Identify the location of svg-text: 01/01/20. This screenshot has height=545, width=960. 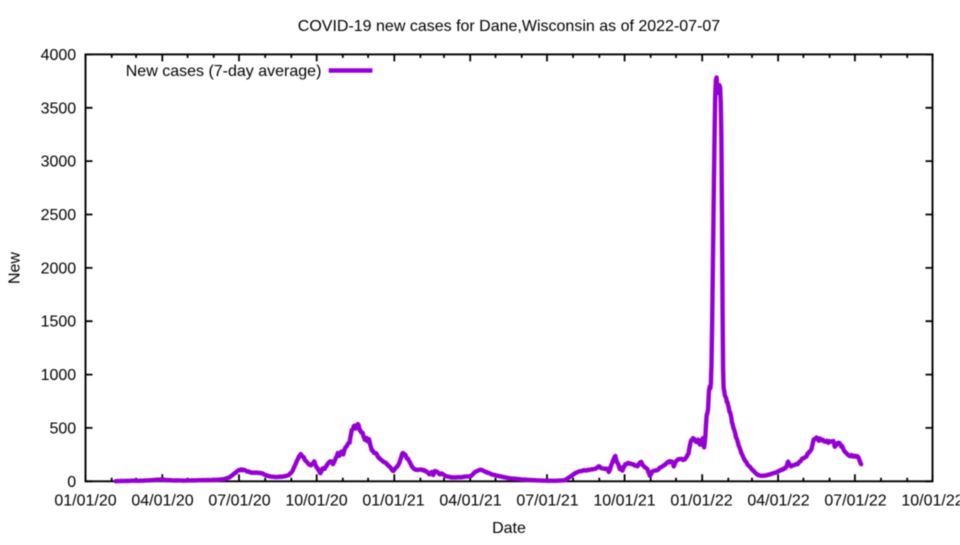
(85, 501).